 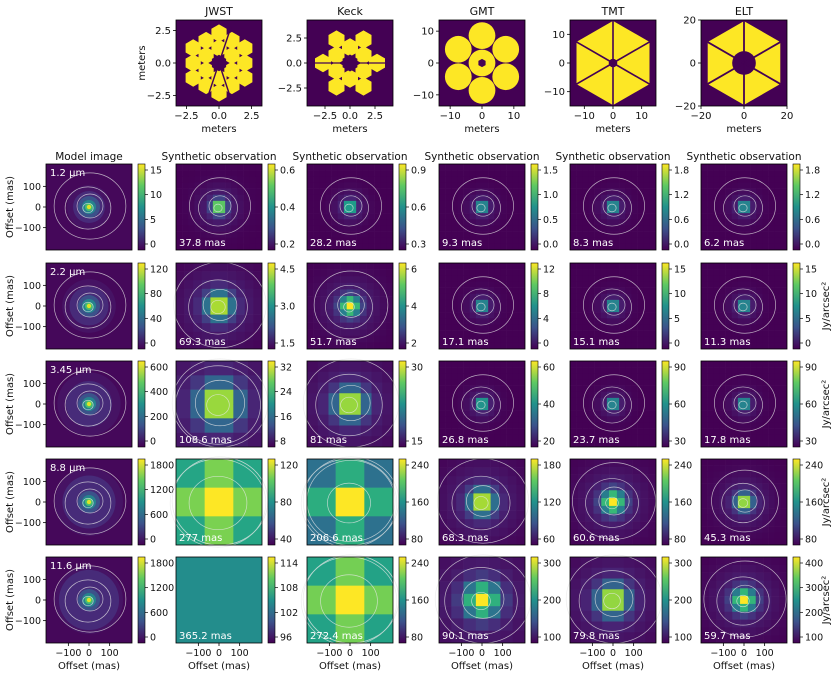 I want to click on resolution-label: 277 mas, so click(x=200, y=538).